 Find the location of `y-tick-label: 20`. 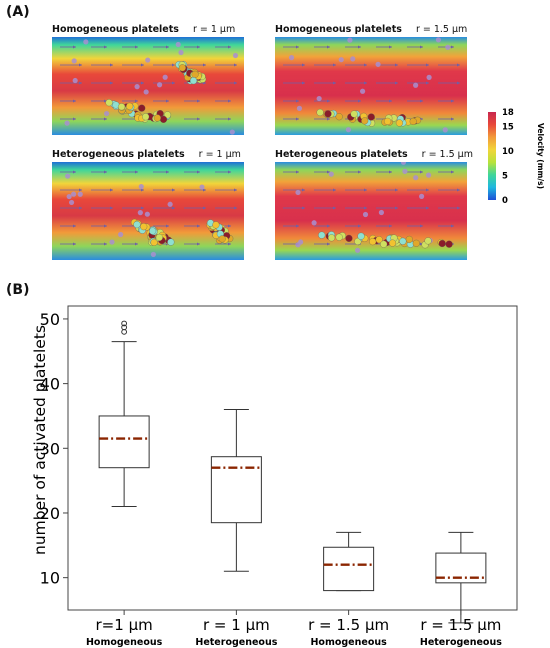

y-tick-label: 20 is located at coordinates (50, 513).